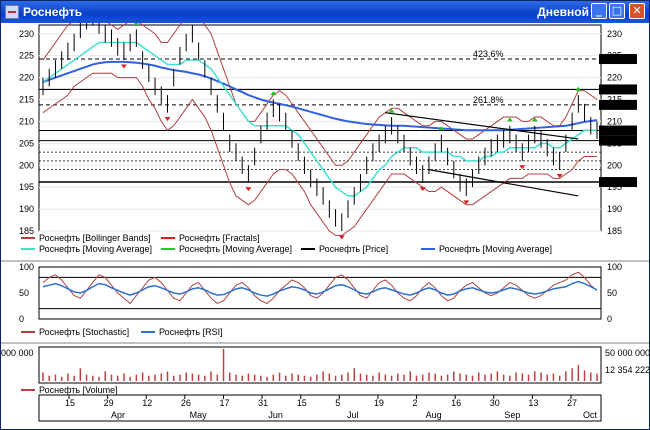 This screenshot has width=650, height=430. What do you see at coordinates (84, 332) in the screenshot?
I see `legend-label: Роснефть [Stochastic]` at bounding box center [84, 332].